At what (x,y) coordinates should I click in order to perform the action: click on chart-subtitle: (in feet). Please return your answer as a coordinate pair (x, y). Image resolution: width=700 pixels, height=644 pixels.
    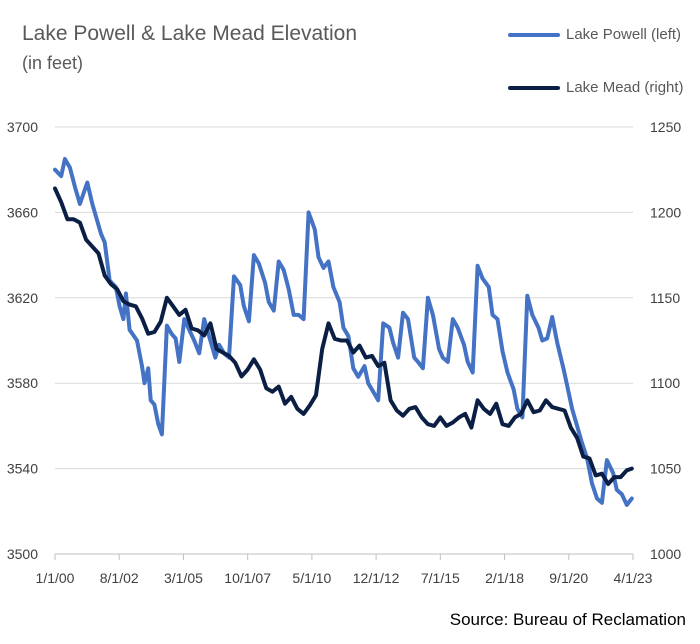
    Looking at the image, I should click on (53, 63).